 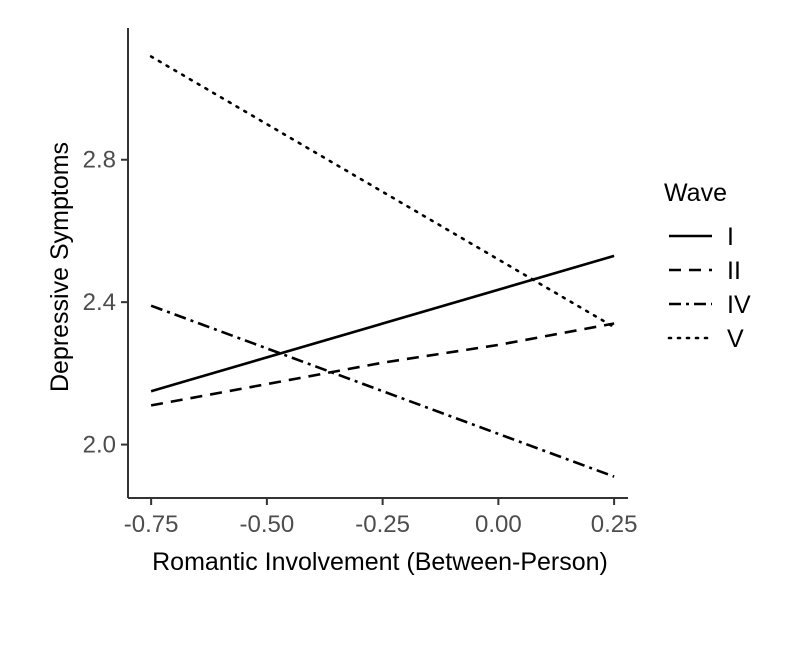 I want to click on y-ticks: 2.0 2.4 2.8, so click(x=105, y=303).